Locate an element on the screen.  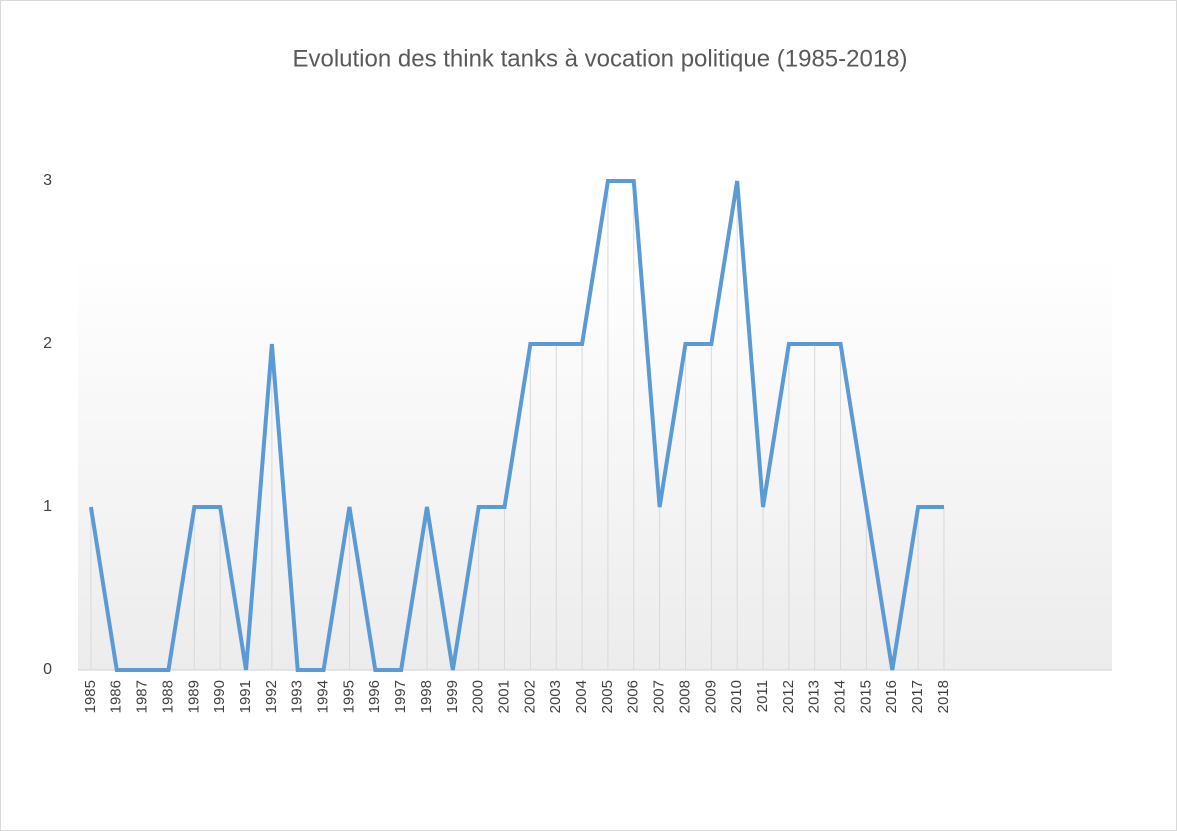
x-tick-label: 2008 is located at coordinates (684, 696).